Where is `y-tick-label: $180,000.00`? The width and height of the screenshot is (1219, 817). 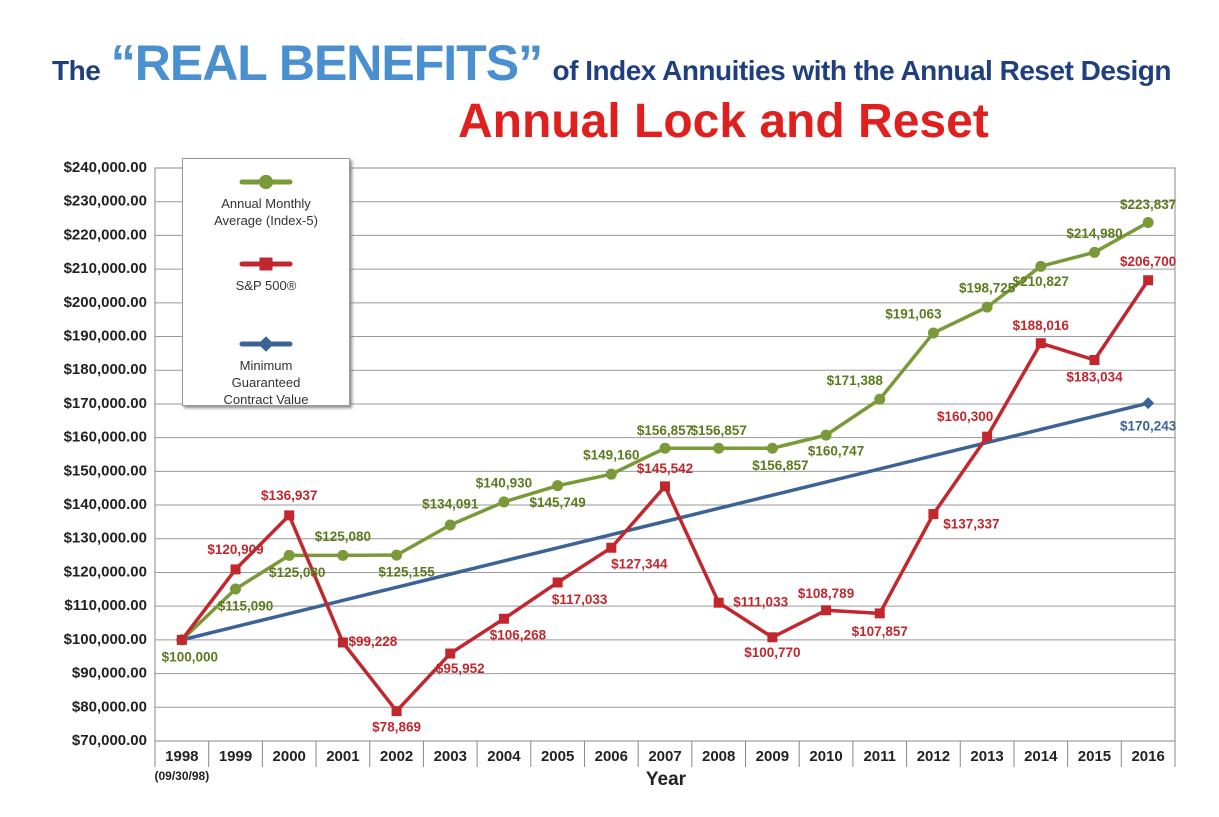
y-tick-label: $180,000.00 is located at coordinates (105, 369).